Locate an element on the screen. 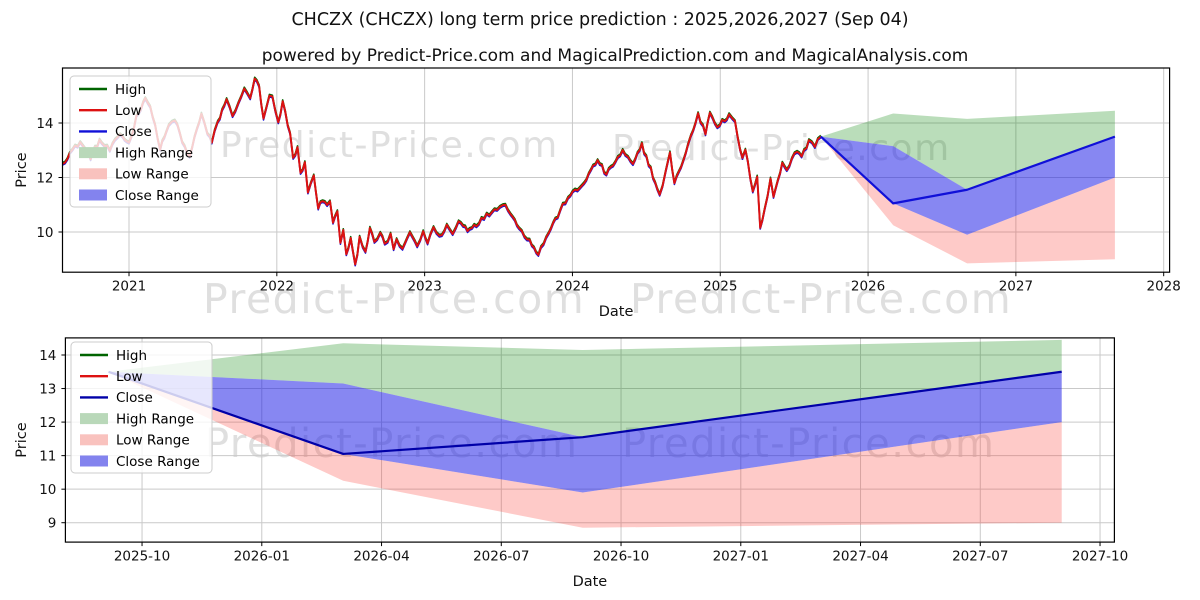 This screenshot has width=1200, height=600. x-tick-label: 2026-04 is located at coordinates (381, 557).